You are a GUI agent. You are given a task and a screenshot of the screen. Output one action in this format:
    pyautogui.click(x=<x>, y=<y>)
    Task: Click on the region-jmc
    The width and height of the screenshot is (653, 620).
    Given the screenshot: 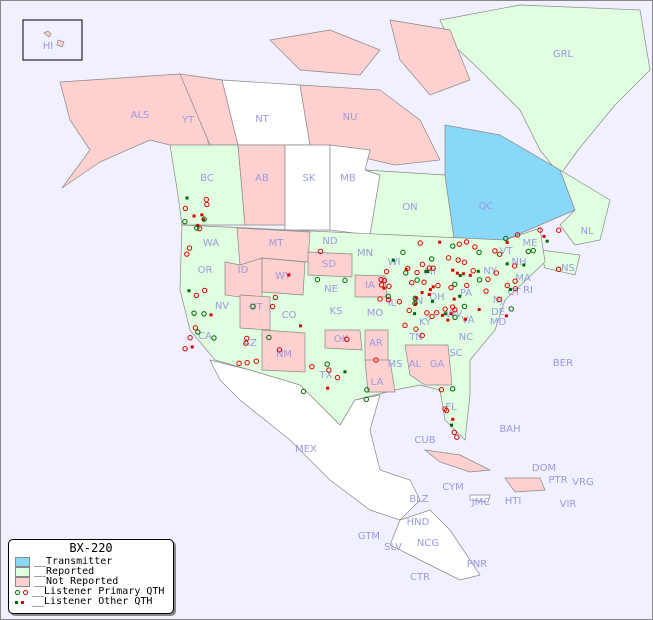 What is the action you would take?
    pyautogui.click(x=480, y=498)
    